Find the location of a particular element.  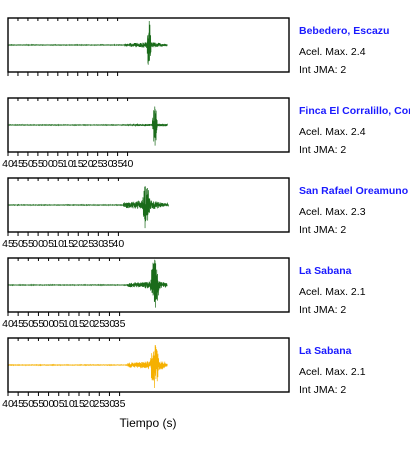

seismogram-panel: Bebedero, Escazu Acel. Max. 2.4 Int JMA: 2 is located at coordinates (198, 46).